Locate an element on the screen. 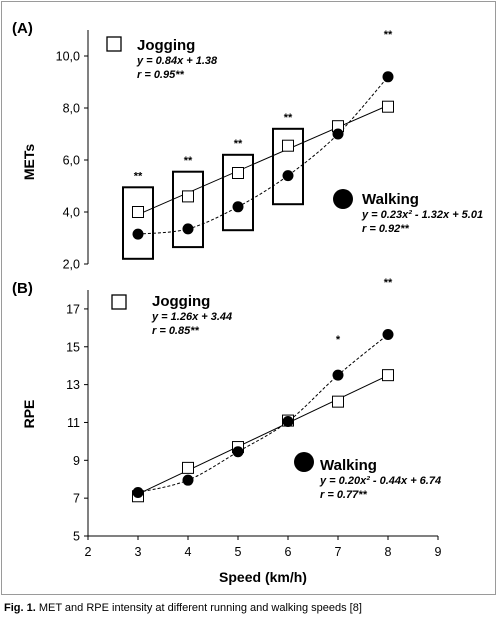 The width and height of the screenshot is (499, 625). legend-walking-r: r = 0.92** is located at coordinates (386, 229).